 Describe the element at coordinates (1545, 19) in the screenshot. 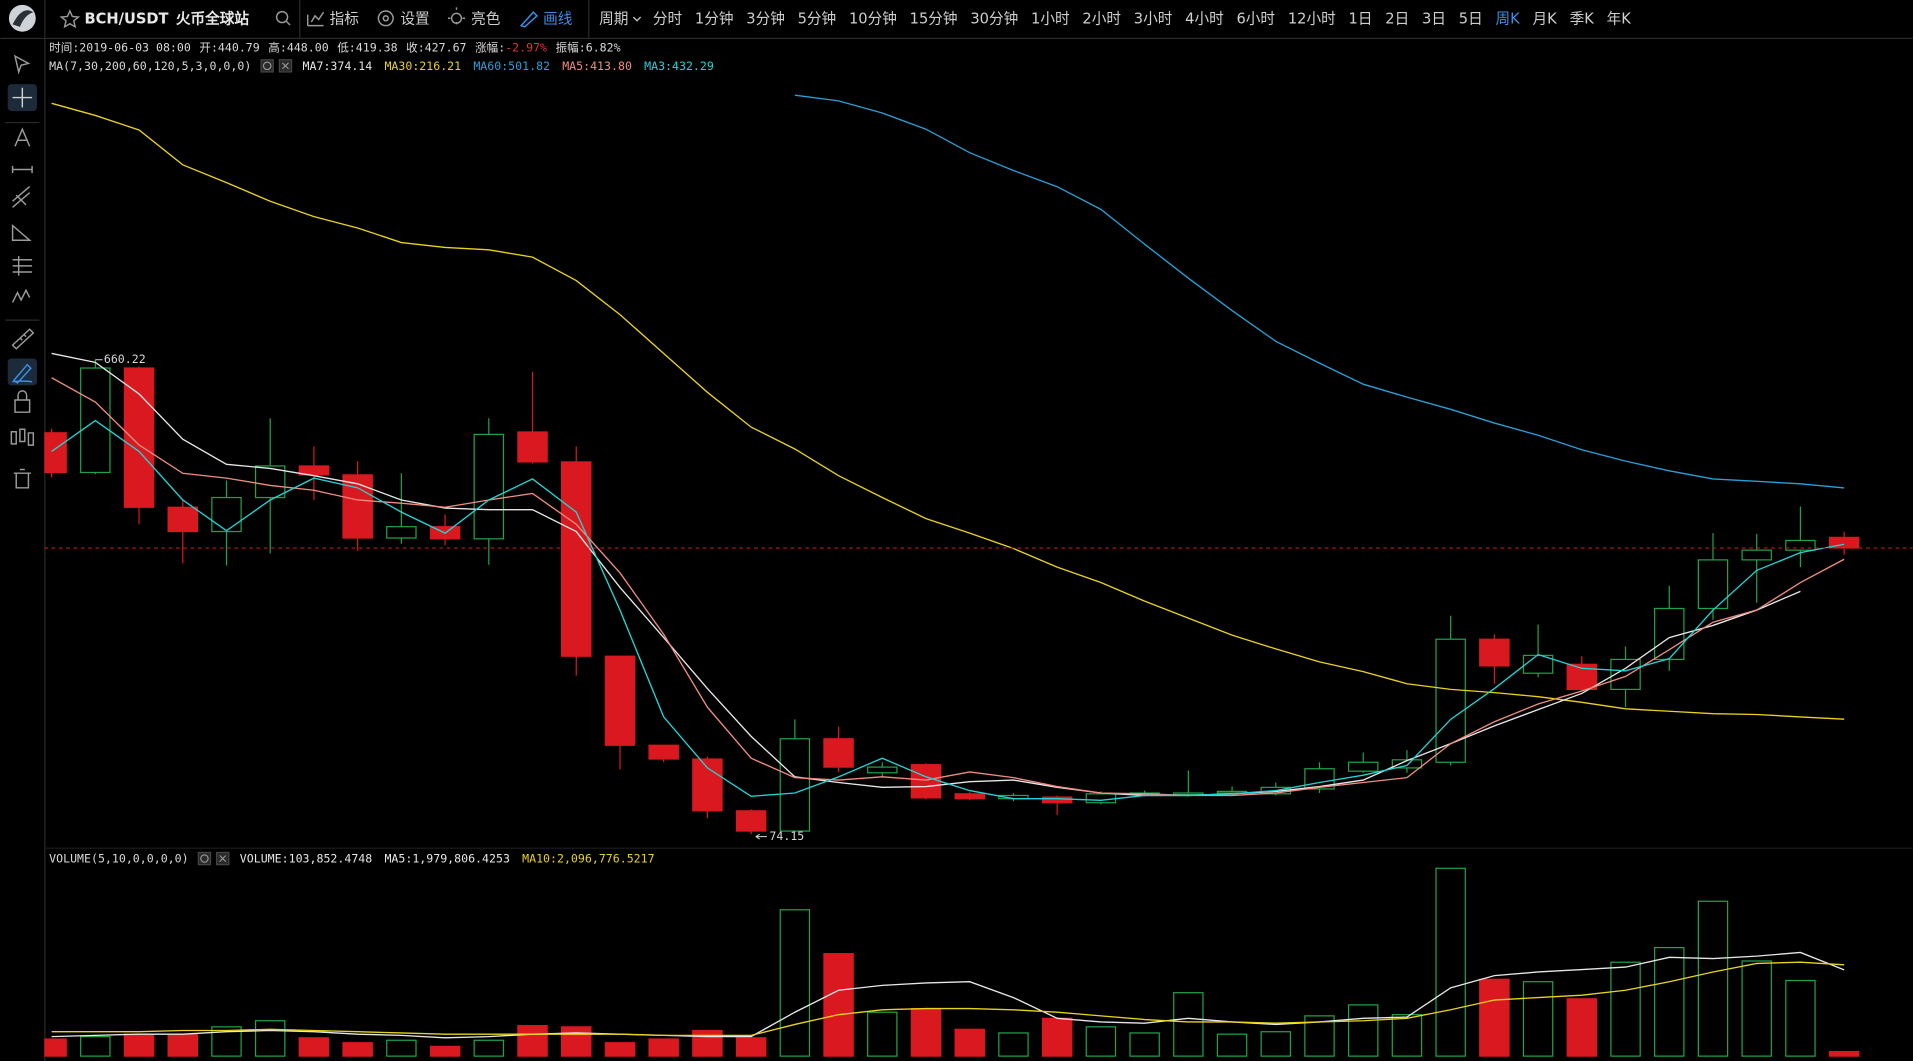

I see `period-button: 月K` at that location.